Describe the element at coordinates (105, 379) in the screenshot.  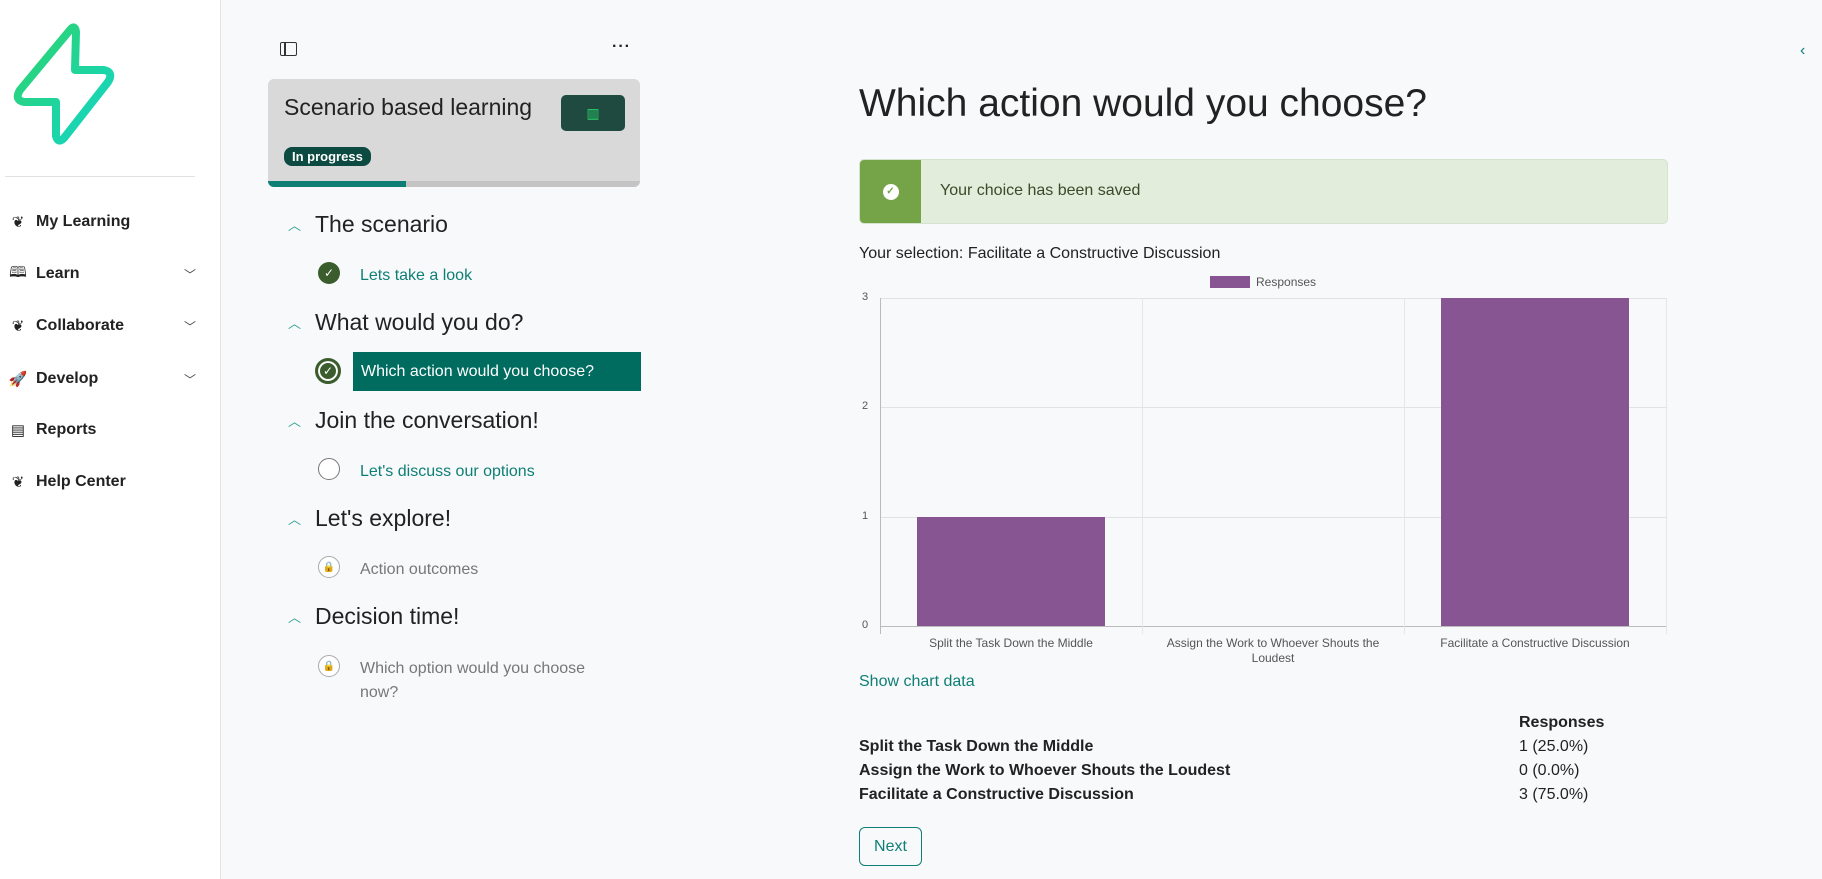
I see `sidebar-item-develop: 🚀 Develop ﹀` at that location.